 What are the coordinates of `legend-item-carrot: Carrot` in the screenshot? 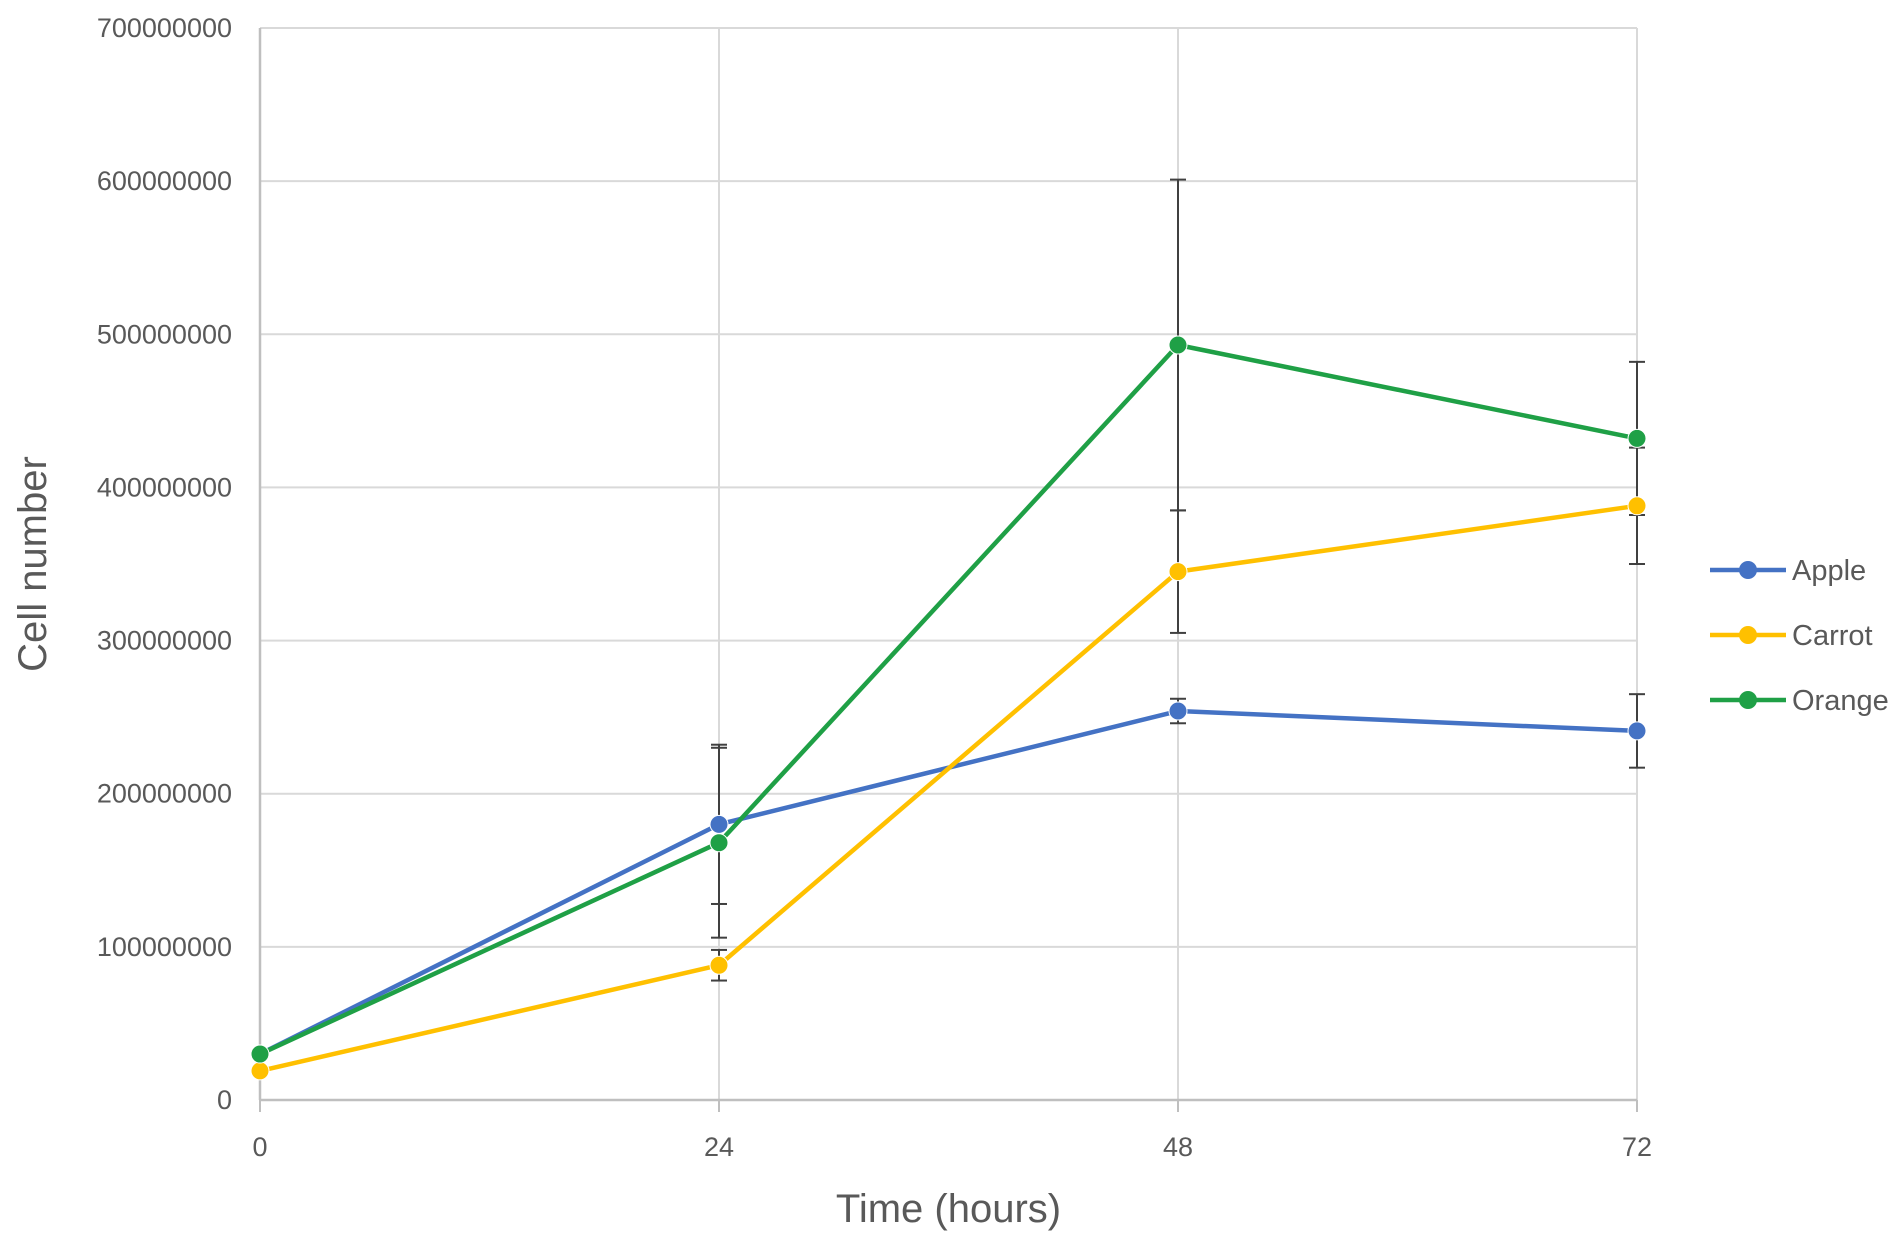 It's located at (1791, 636).